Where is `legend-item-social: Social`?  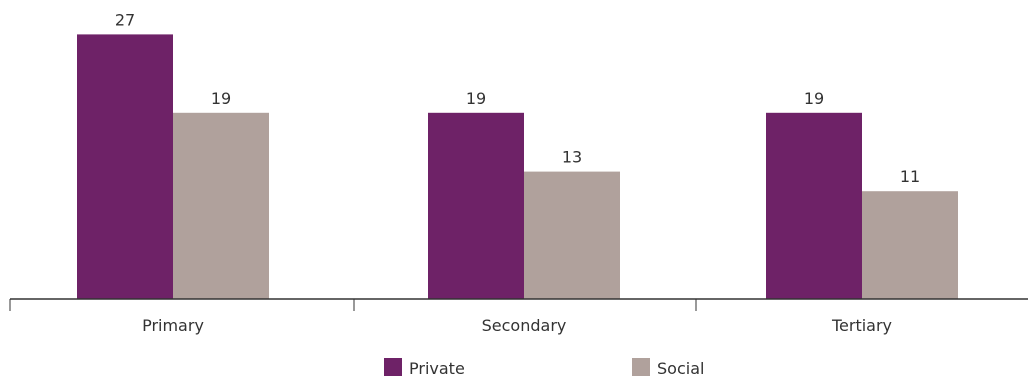
legend-item-social: Social is located at coordinates (668, 368).